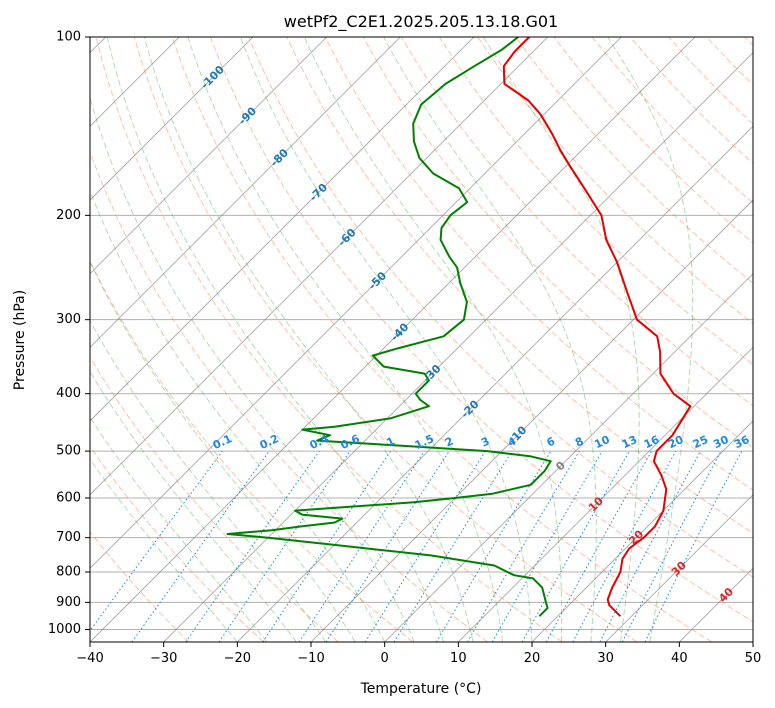  I want to click on y-tick-label: 500, so click(68, 451).